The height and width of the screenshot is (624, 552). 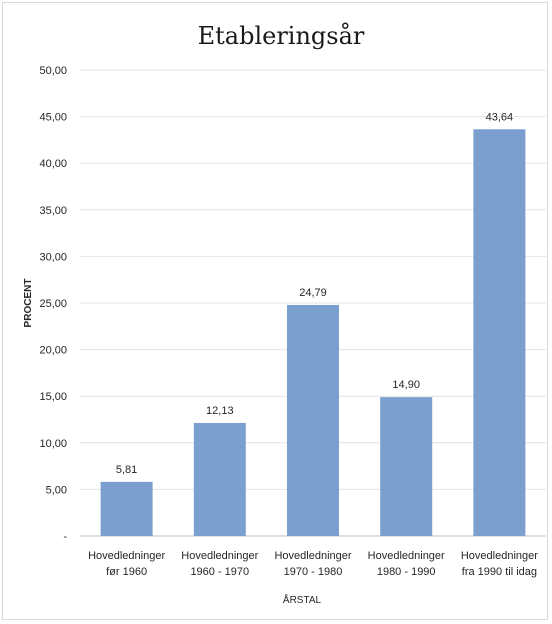 I want to click on data-label: 5,81, so click(x=126, y=470).